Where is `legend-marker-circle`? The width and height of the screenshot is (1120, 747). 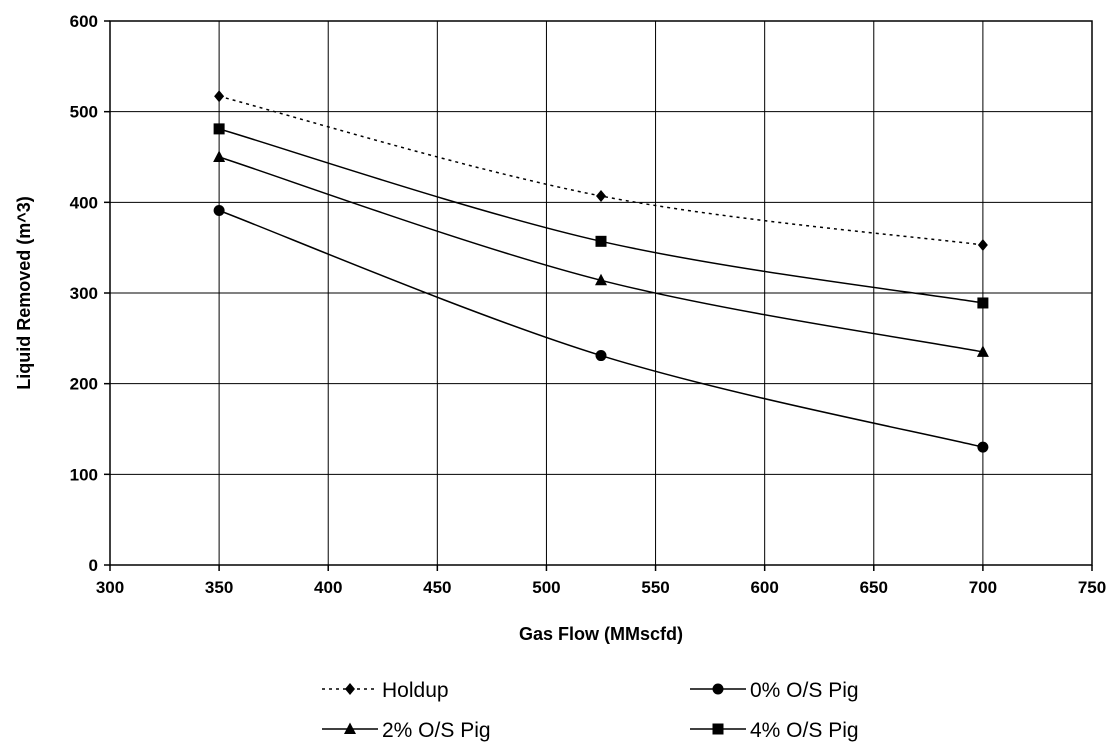 legend-marker-circle is located at coordinates (718, 689).